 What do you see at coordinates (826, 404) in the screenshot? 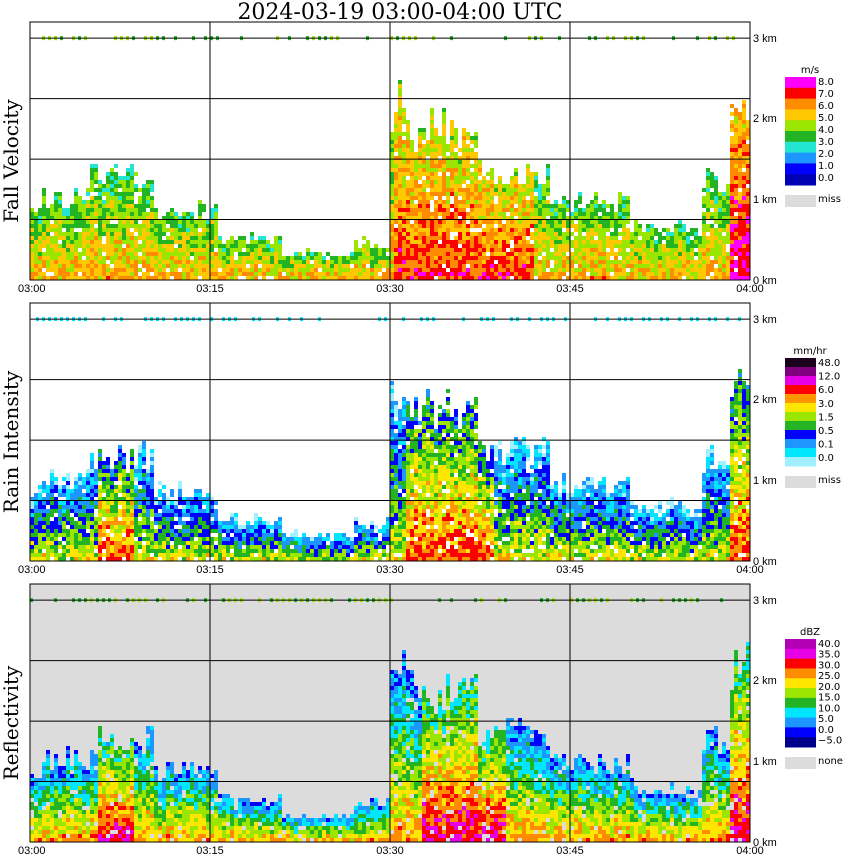
I see `legend-label: 3.0` at bounding box center [826, 404].